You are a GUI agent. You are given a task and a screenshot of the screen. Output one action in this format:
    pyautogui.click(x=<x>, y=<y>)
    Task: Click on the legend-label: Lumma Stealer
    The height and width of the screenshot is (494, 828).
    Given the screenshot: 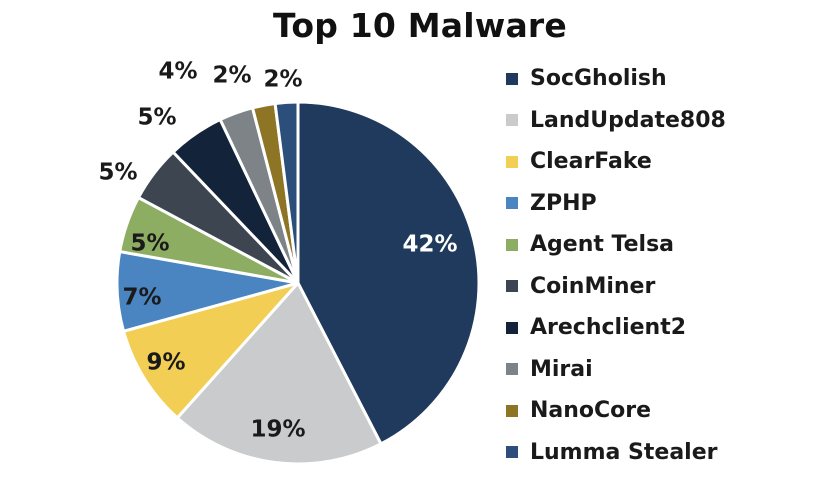 What is the action you would take?
    pyautogui.click(x=624, y=452)
    